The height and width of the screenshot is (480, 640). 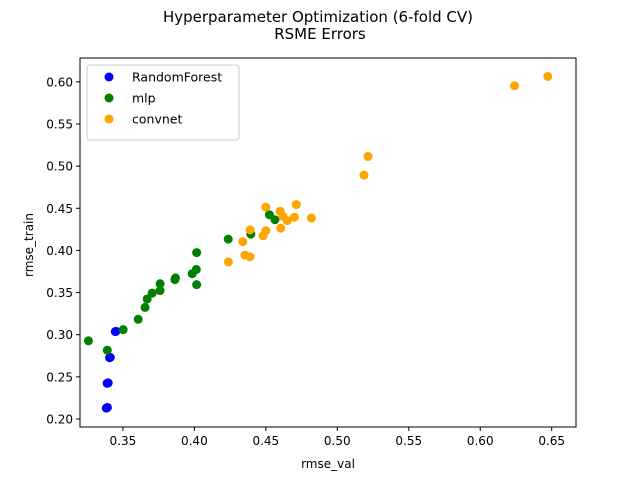 I want to click on legend-label: RandomForest, so click(x=177, y=77).